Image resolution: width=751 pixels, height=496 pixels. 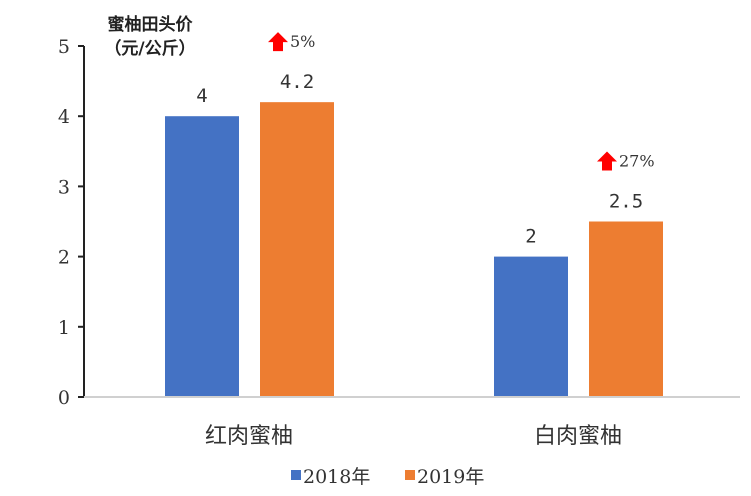 I want to click on bar-2019年-白肉蜜柚, so click(x=626, y=309).